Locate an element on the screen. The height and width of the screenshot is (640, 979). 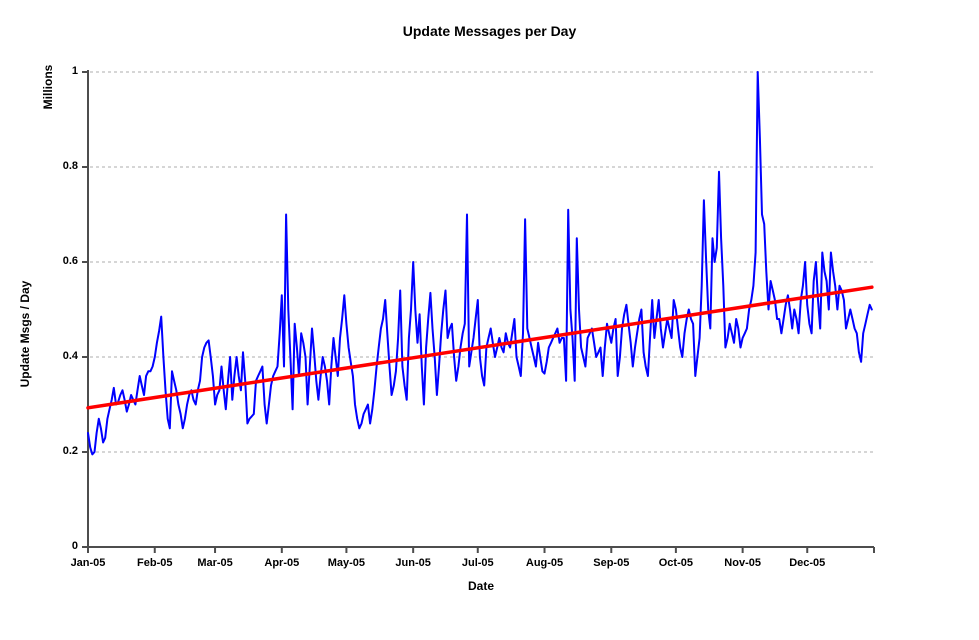
x-tick-label: Jul-05 is located at coordinates (477, 563).